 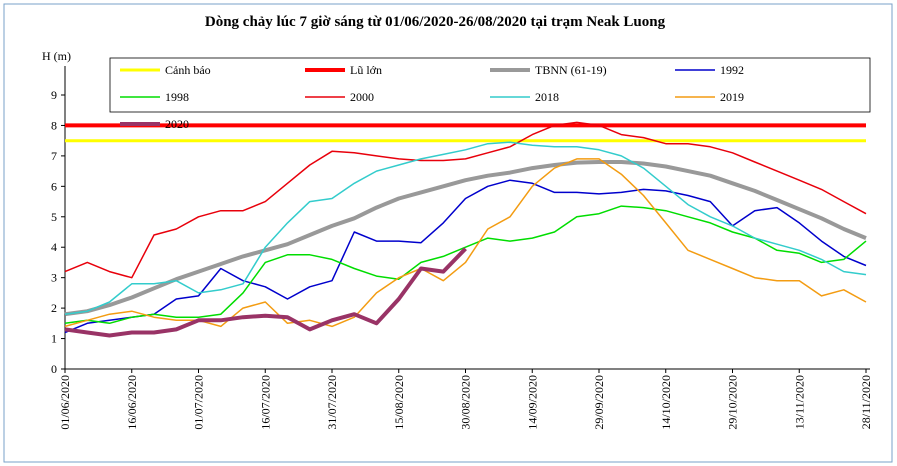 I want to click on legend-label: Cảnh báo, so click(x=188, y=70).